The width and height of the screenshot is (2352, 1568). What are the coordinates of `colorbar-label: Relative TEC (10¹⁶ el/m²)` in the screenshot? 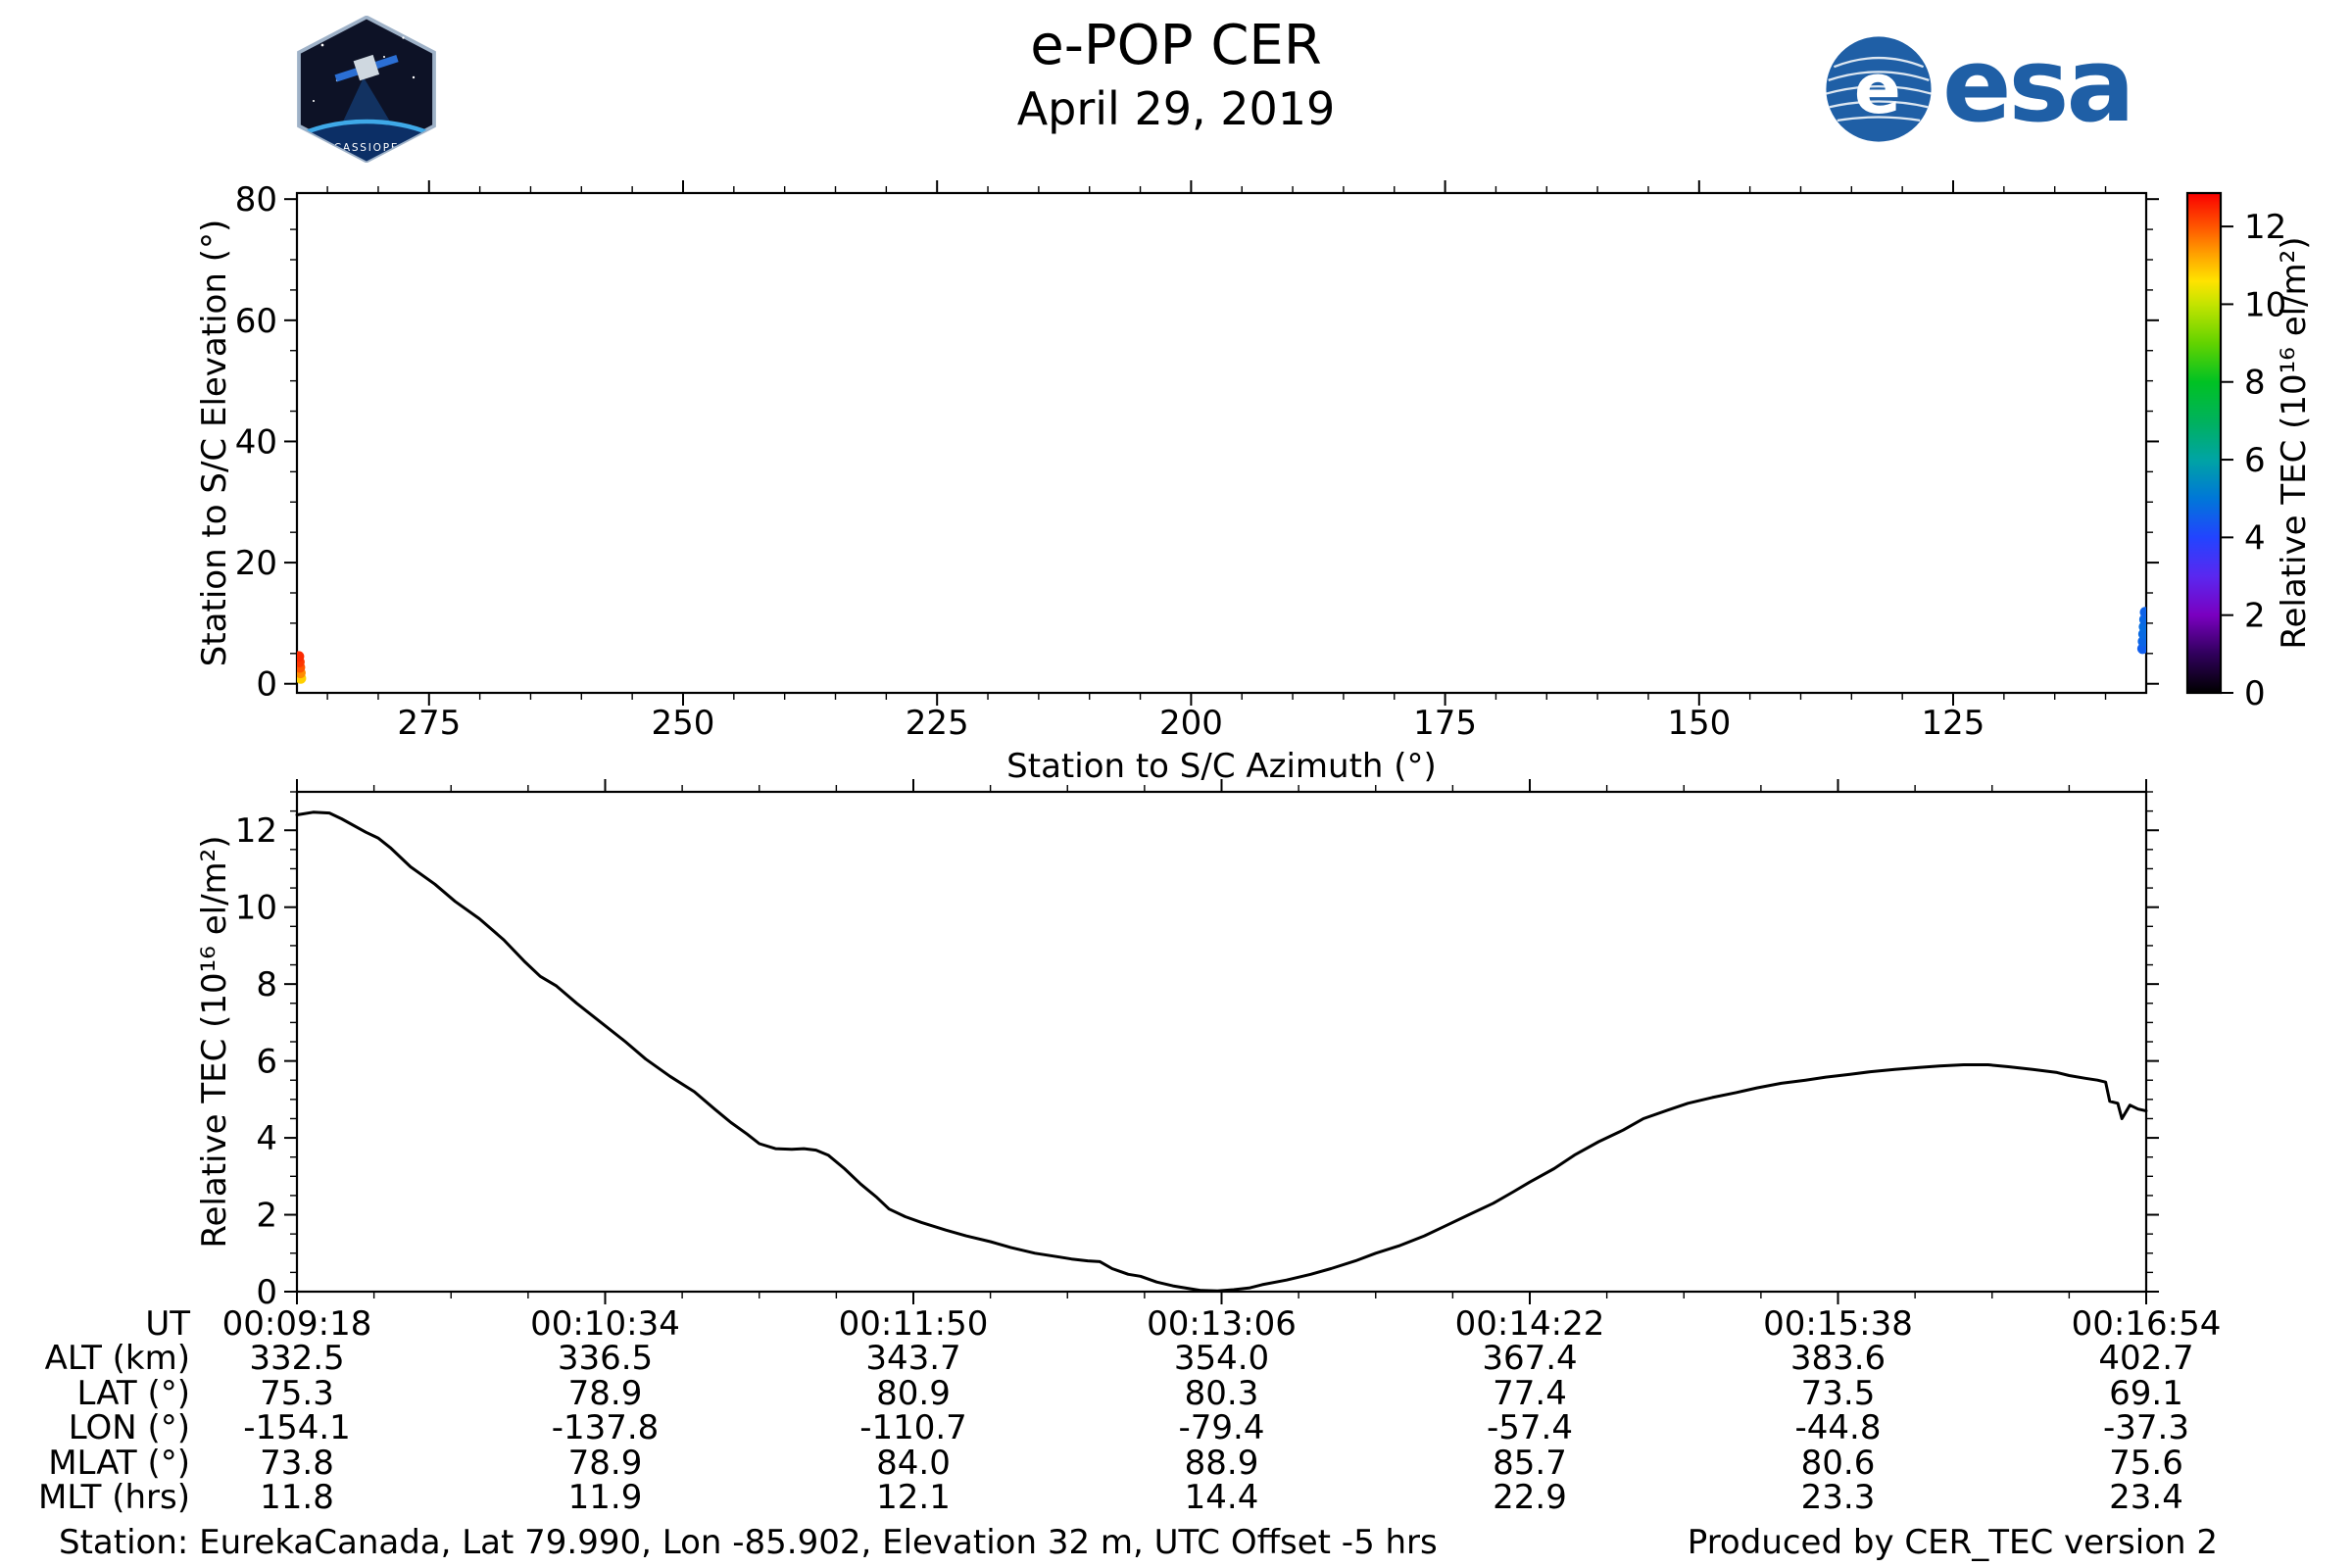 It's located at (2294, 442).